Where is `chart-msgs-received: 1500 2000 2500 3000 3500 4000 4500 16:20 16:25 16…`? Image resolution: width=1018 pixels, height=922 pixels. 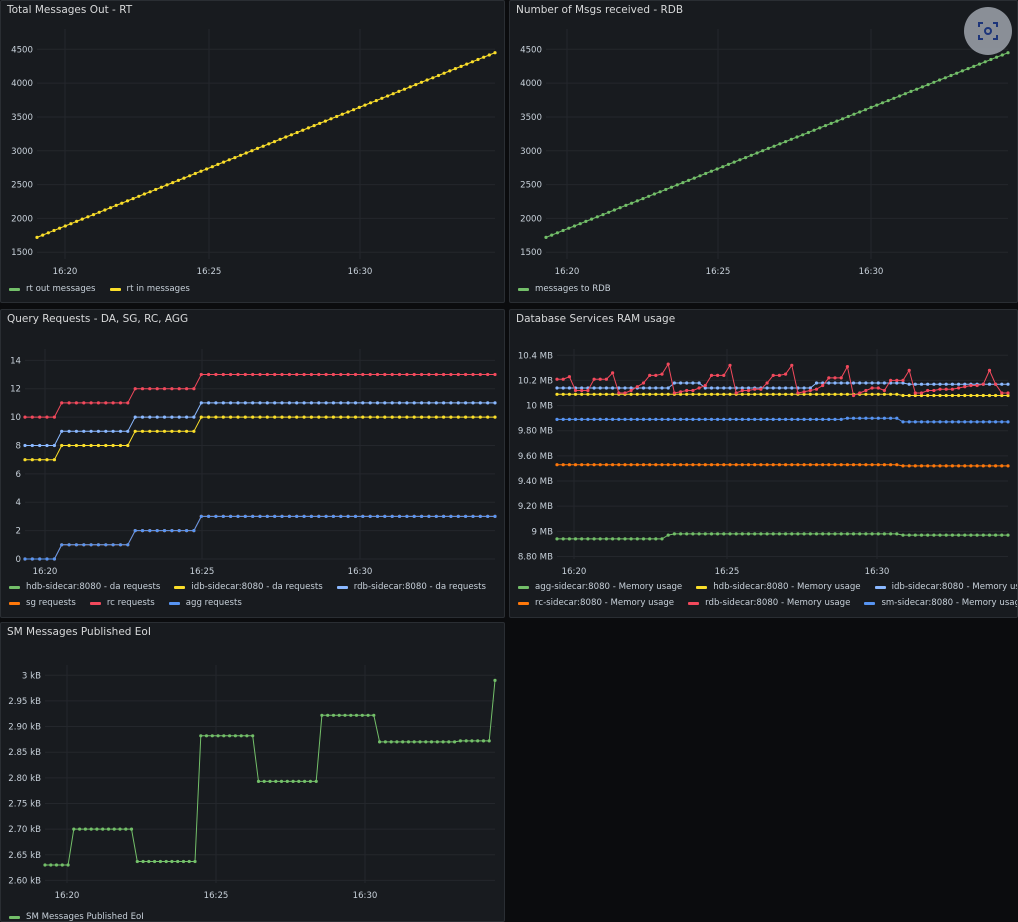
chart-msgs-received: 1500 2000 2500 3000 3500 4000 4500 16:20 16:25 16… is located at coordinates (765, 153).